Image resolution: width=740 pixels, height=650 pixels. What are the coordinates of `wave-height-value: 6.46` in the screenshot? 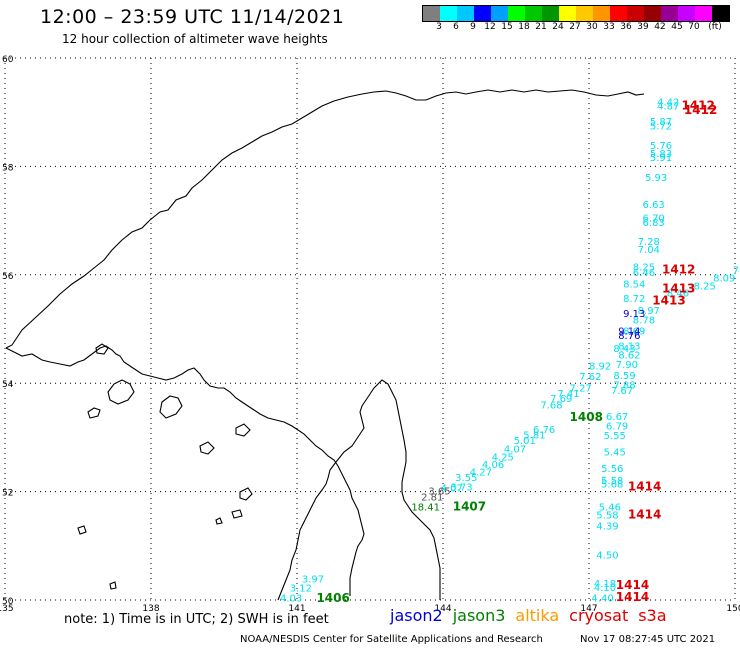 It's located at (644, 273).